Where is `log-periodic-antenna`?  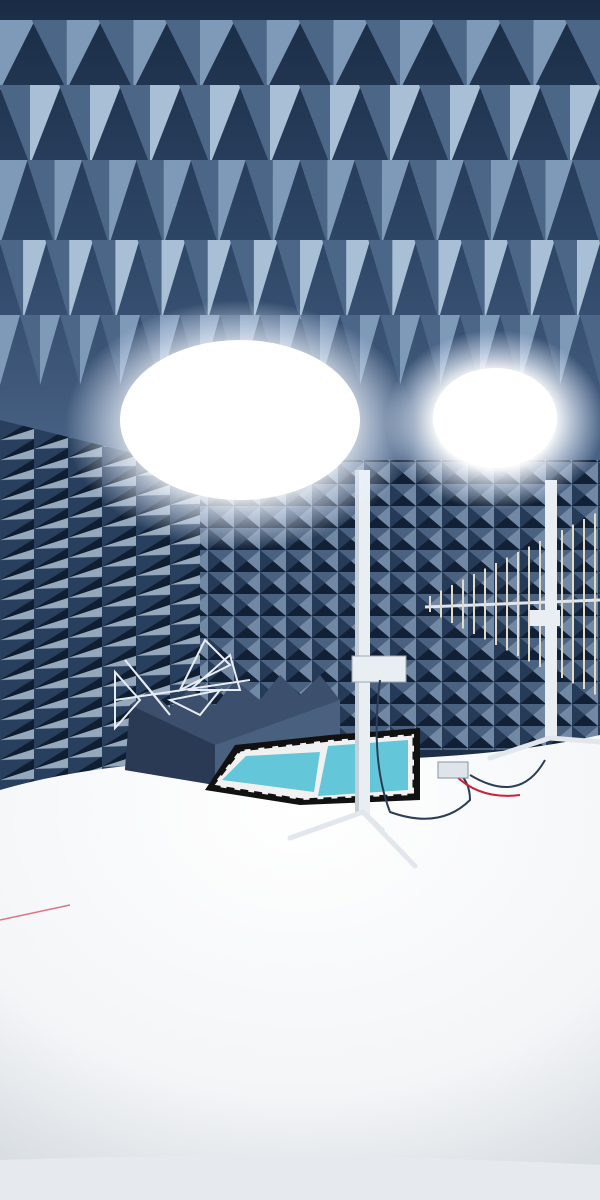 log-periodic-antenna is located at coordinates (512, 604).